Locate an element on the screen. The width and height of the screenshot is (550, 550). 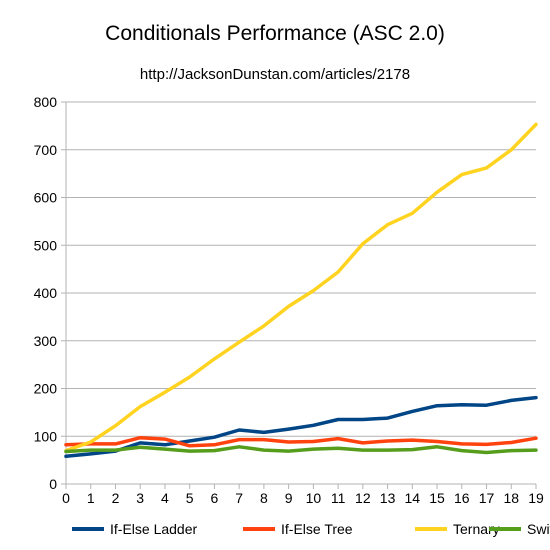
x-tick-label: 0 is located at coordinates (66, 498).